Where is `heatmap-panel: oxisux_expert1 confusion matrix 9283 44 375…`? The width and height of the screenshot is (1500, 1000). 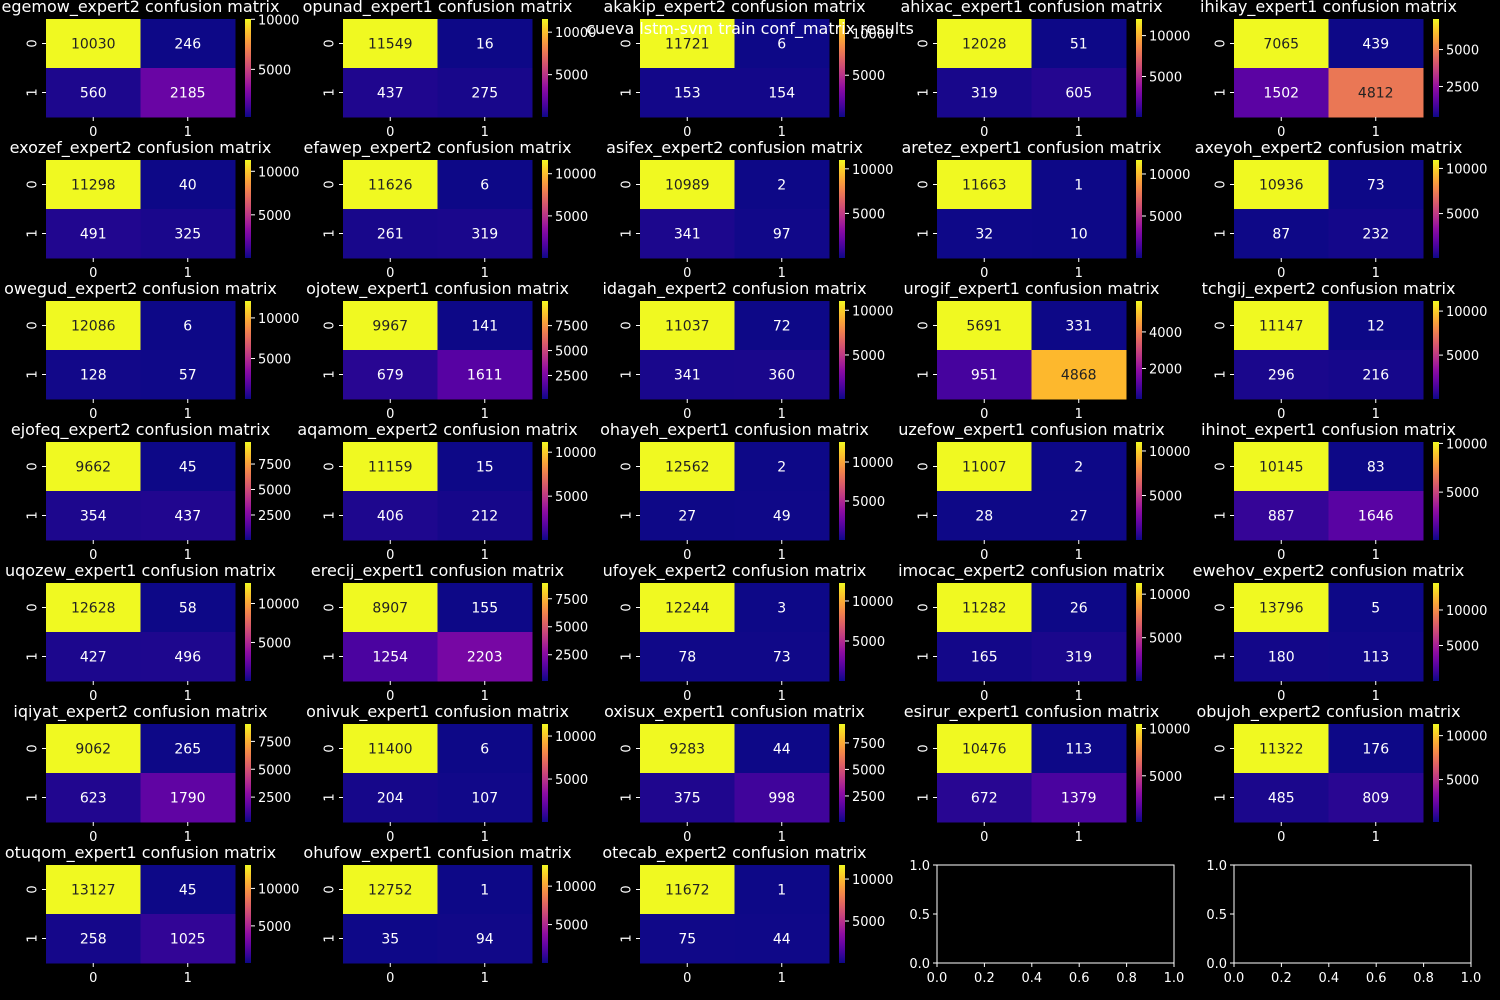 heatmap-panel: oxisux_expert1 confusion matrix 9283 44 375… is located at coordinates (744, 773).